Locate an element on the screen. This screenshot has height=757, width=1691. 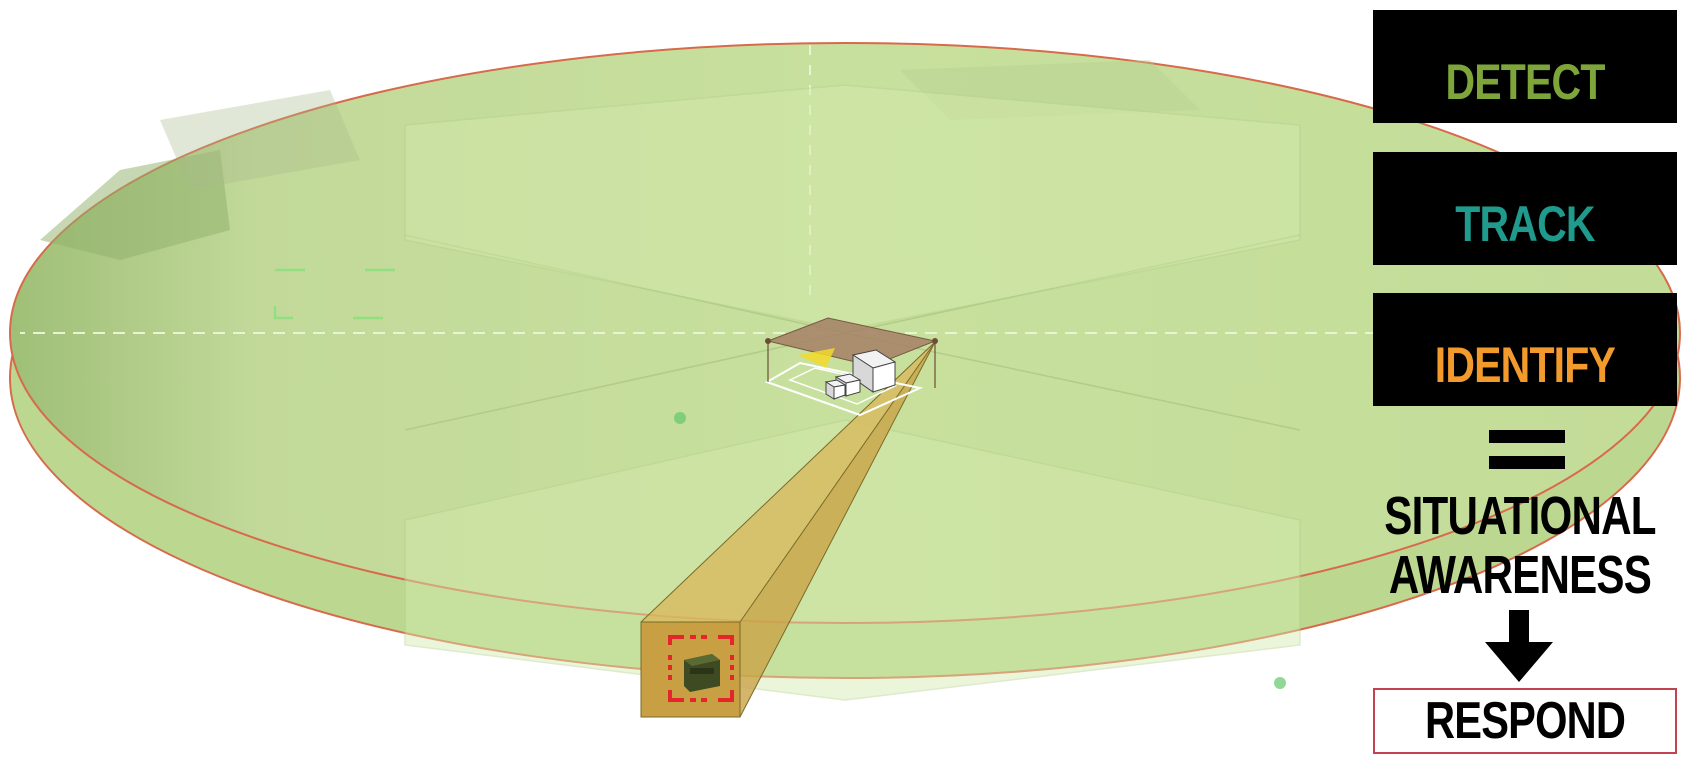
site-platform is located at coordinates (844, 389).